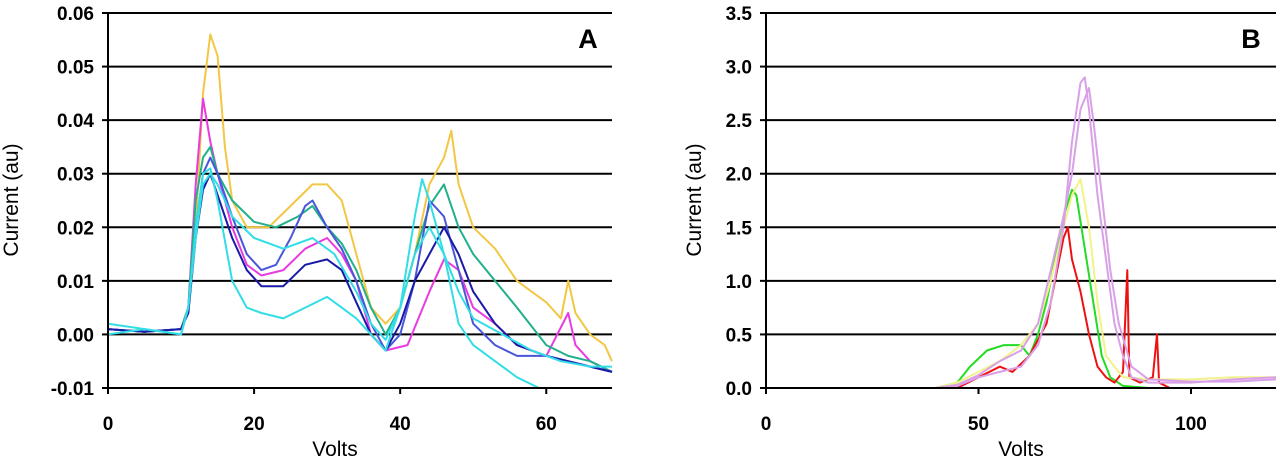 The height and width of the screenshot is (462, 1280). Describe the element at coordinates (978, 424) in the screenshot. I see `x-tick-label: 50` at that location.